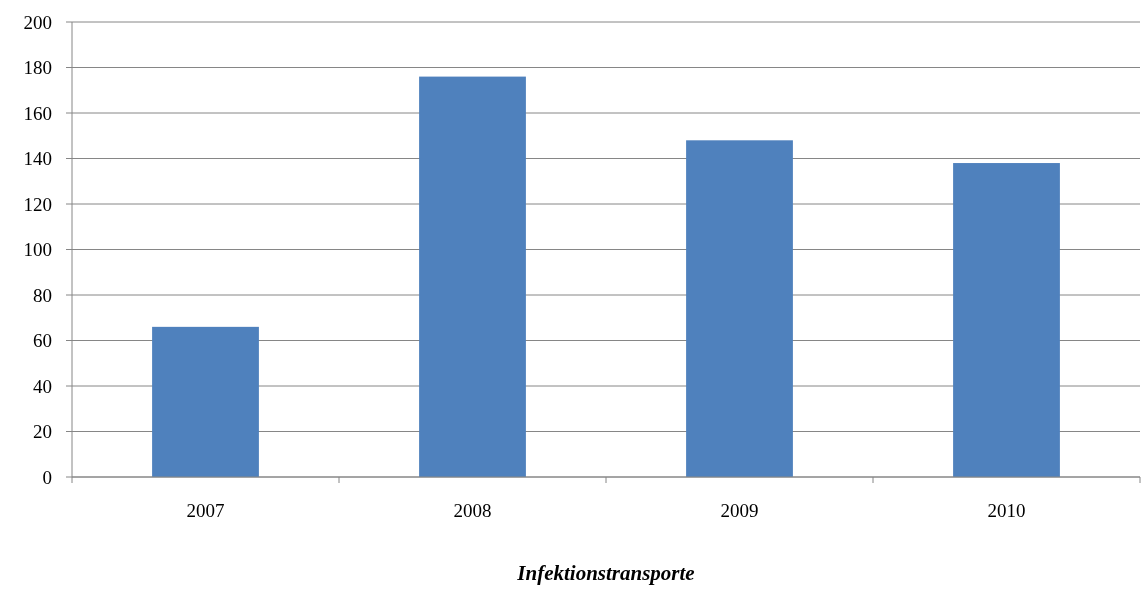 The width and height of the screenshot is (1144, 590). I want to click on y-tick-label: 80, so click(42, 295).